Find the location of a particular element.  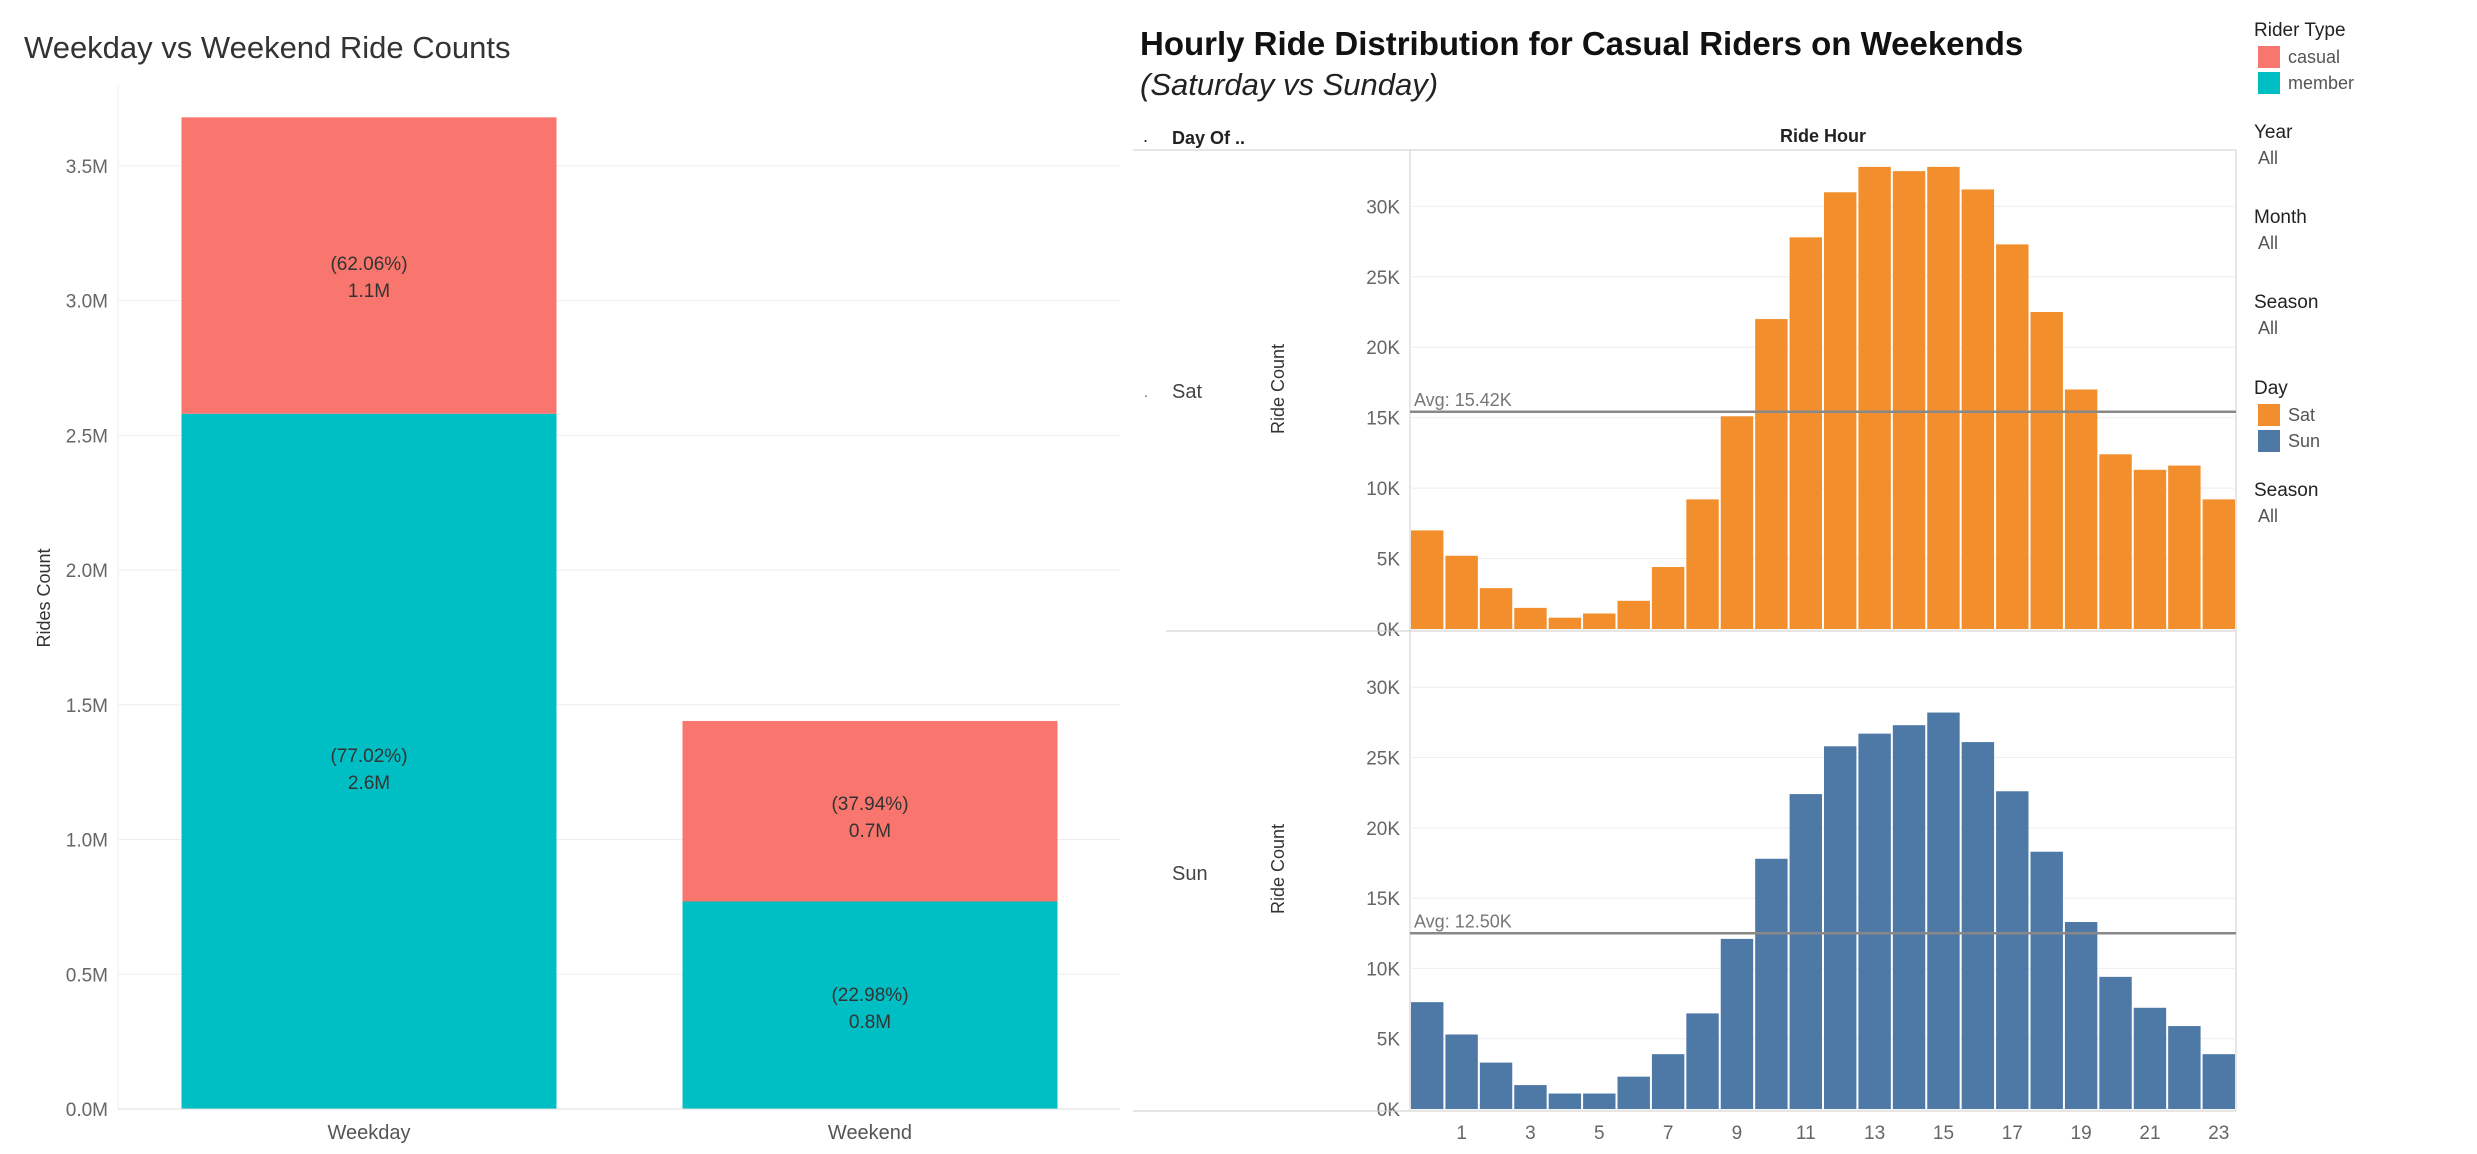

bar-weekday-casual is located at coordinates (369, 265).